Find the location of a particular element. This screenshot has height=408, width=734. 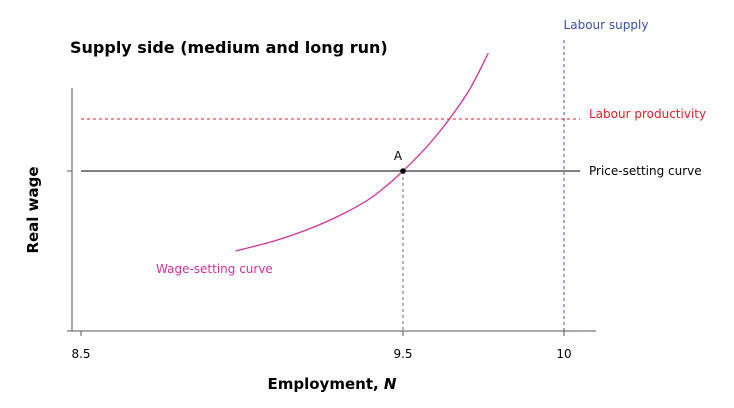

x-tick-label-1: 9.5 is located at coordinates (402, 354).